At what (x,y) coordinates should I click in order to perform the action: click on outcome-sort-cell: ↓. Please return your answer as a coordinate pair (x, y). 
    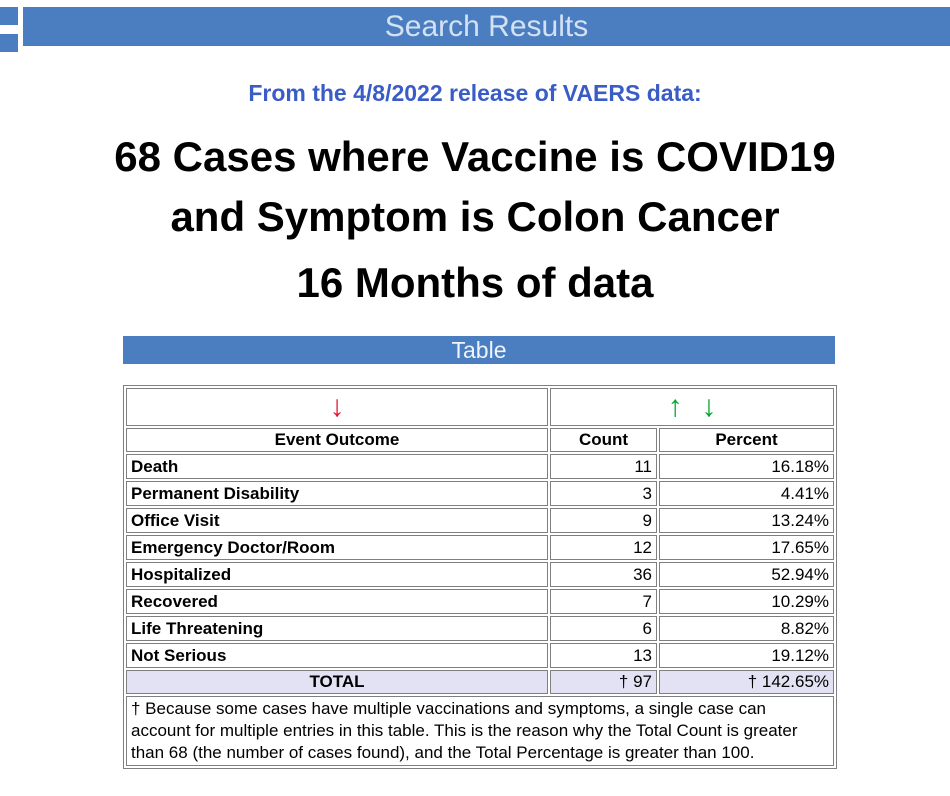
    Looking at the image, I should click on (337, 407).